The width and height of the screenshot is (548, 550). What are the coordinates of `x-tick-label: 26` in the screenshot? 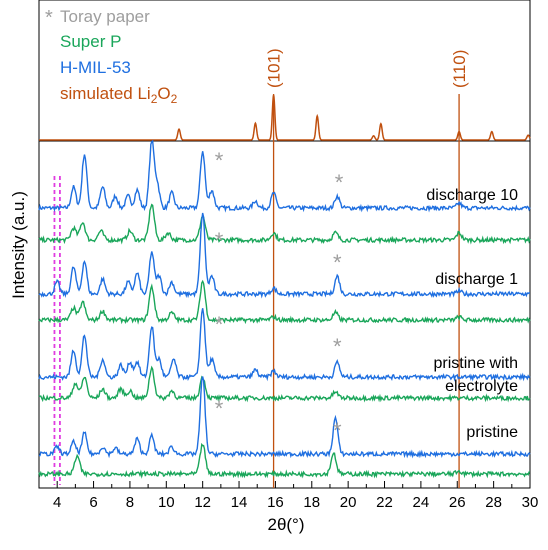 It's located at (457, 502).